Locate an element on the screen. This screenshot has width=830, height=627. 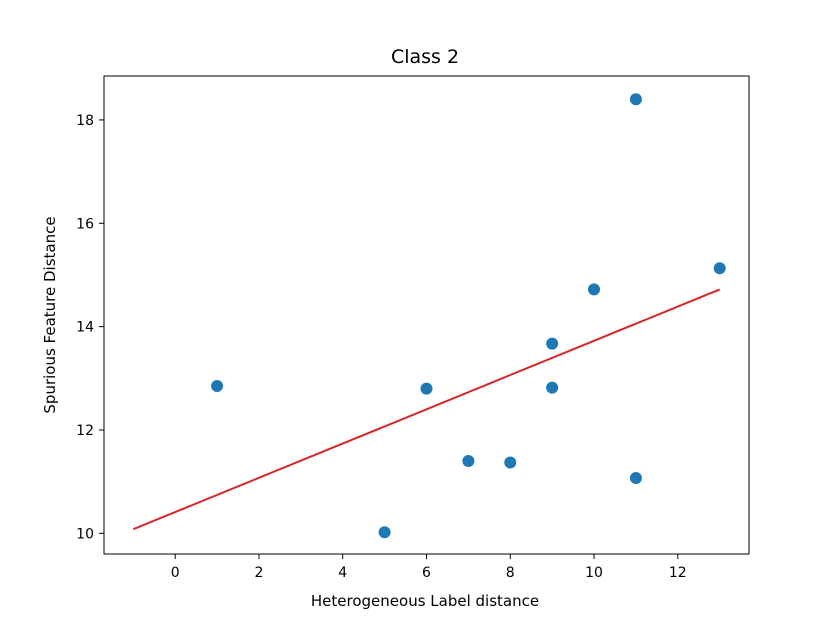
x-axis-ticks: 0 2 4 6 8 10 12 is located at coordinates (429, 567).